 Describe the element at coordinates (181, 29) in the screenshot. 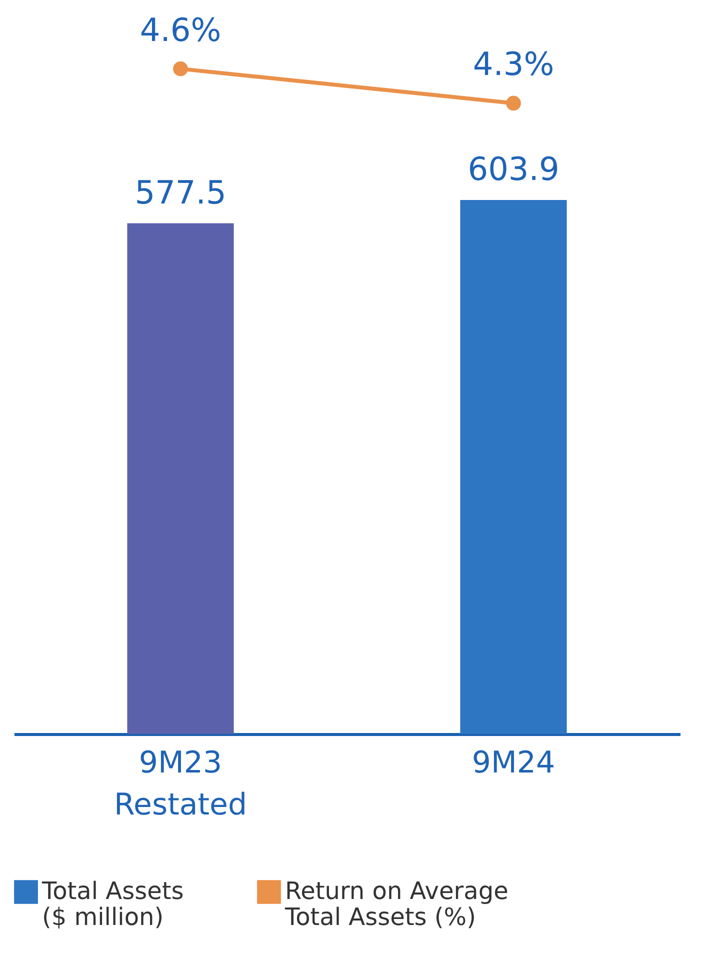

I see `data-label: 4.6%` at that location.